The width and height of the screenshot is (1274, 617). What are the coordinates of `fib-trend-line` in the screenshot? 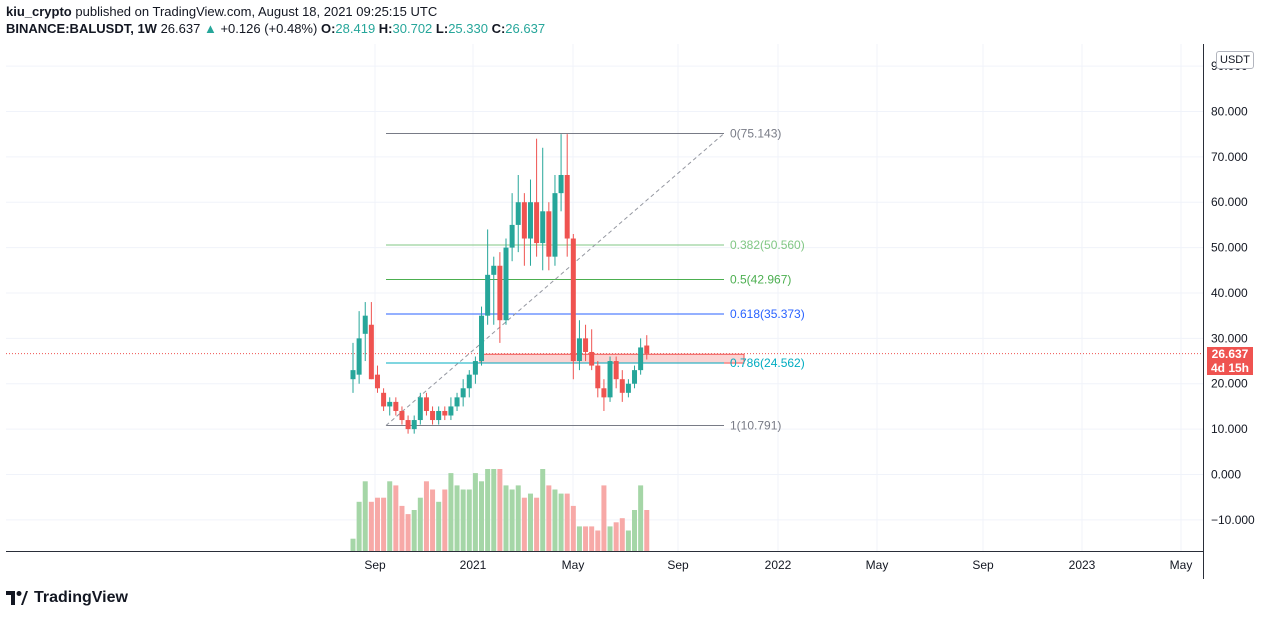 It's located at (555, 279).